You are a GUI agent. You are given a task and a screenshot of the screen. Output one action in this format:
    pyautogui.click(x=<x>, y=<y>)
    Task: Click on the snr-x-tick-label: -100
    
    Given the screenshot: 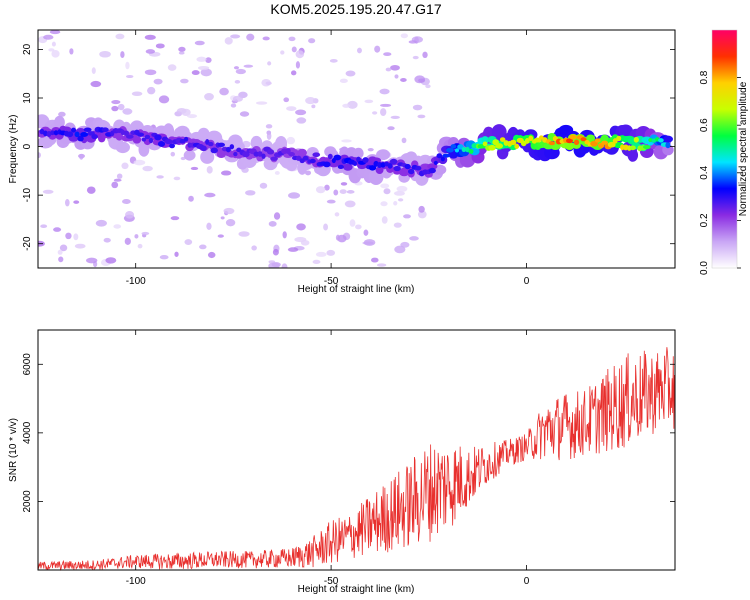 What is the action you would take?
    pyautogui.click(x=136, y=581)
    